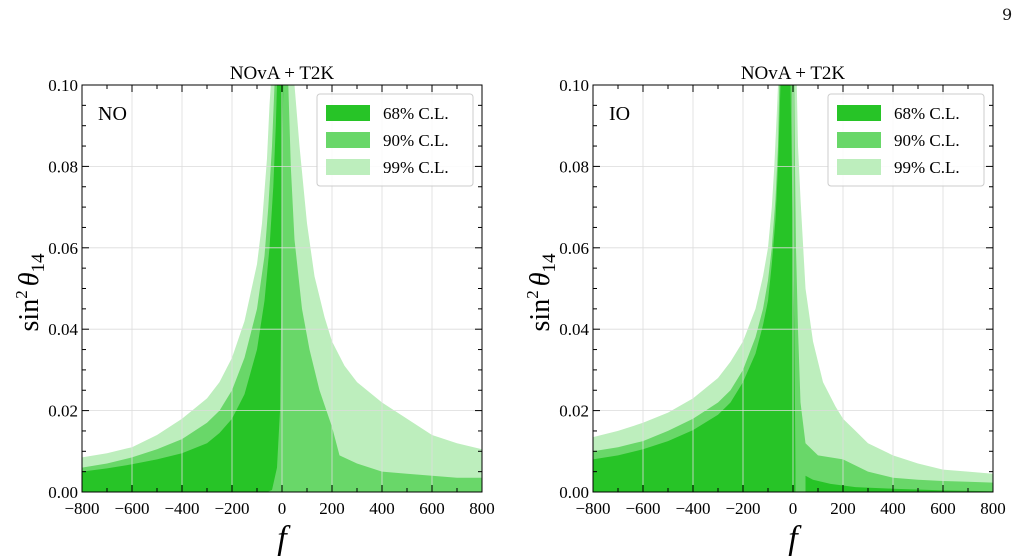  Describe the element at coordinates (619, 114) in the screenshot. I see `mass-ordering-label: IO` at that location.